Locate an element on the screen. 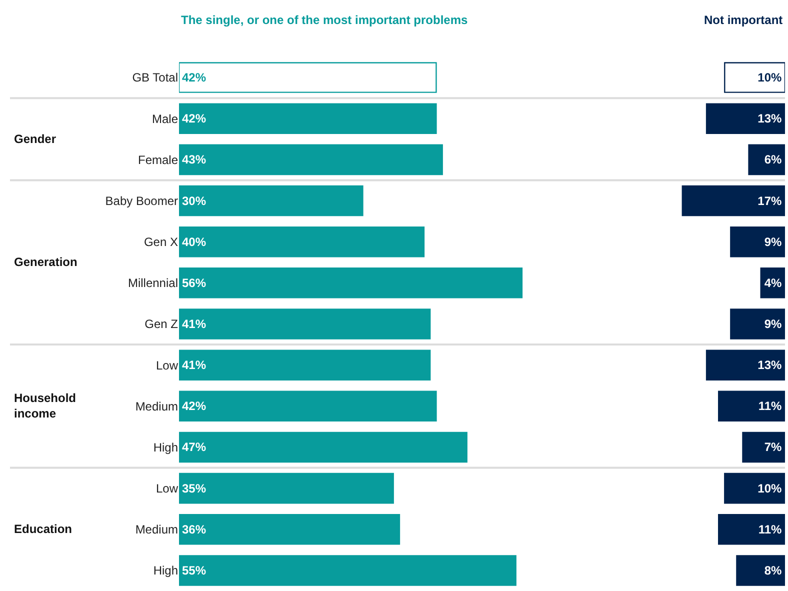  chart-title: Not important is located at coordinates (743, 20).